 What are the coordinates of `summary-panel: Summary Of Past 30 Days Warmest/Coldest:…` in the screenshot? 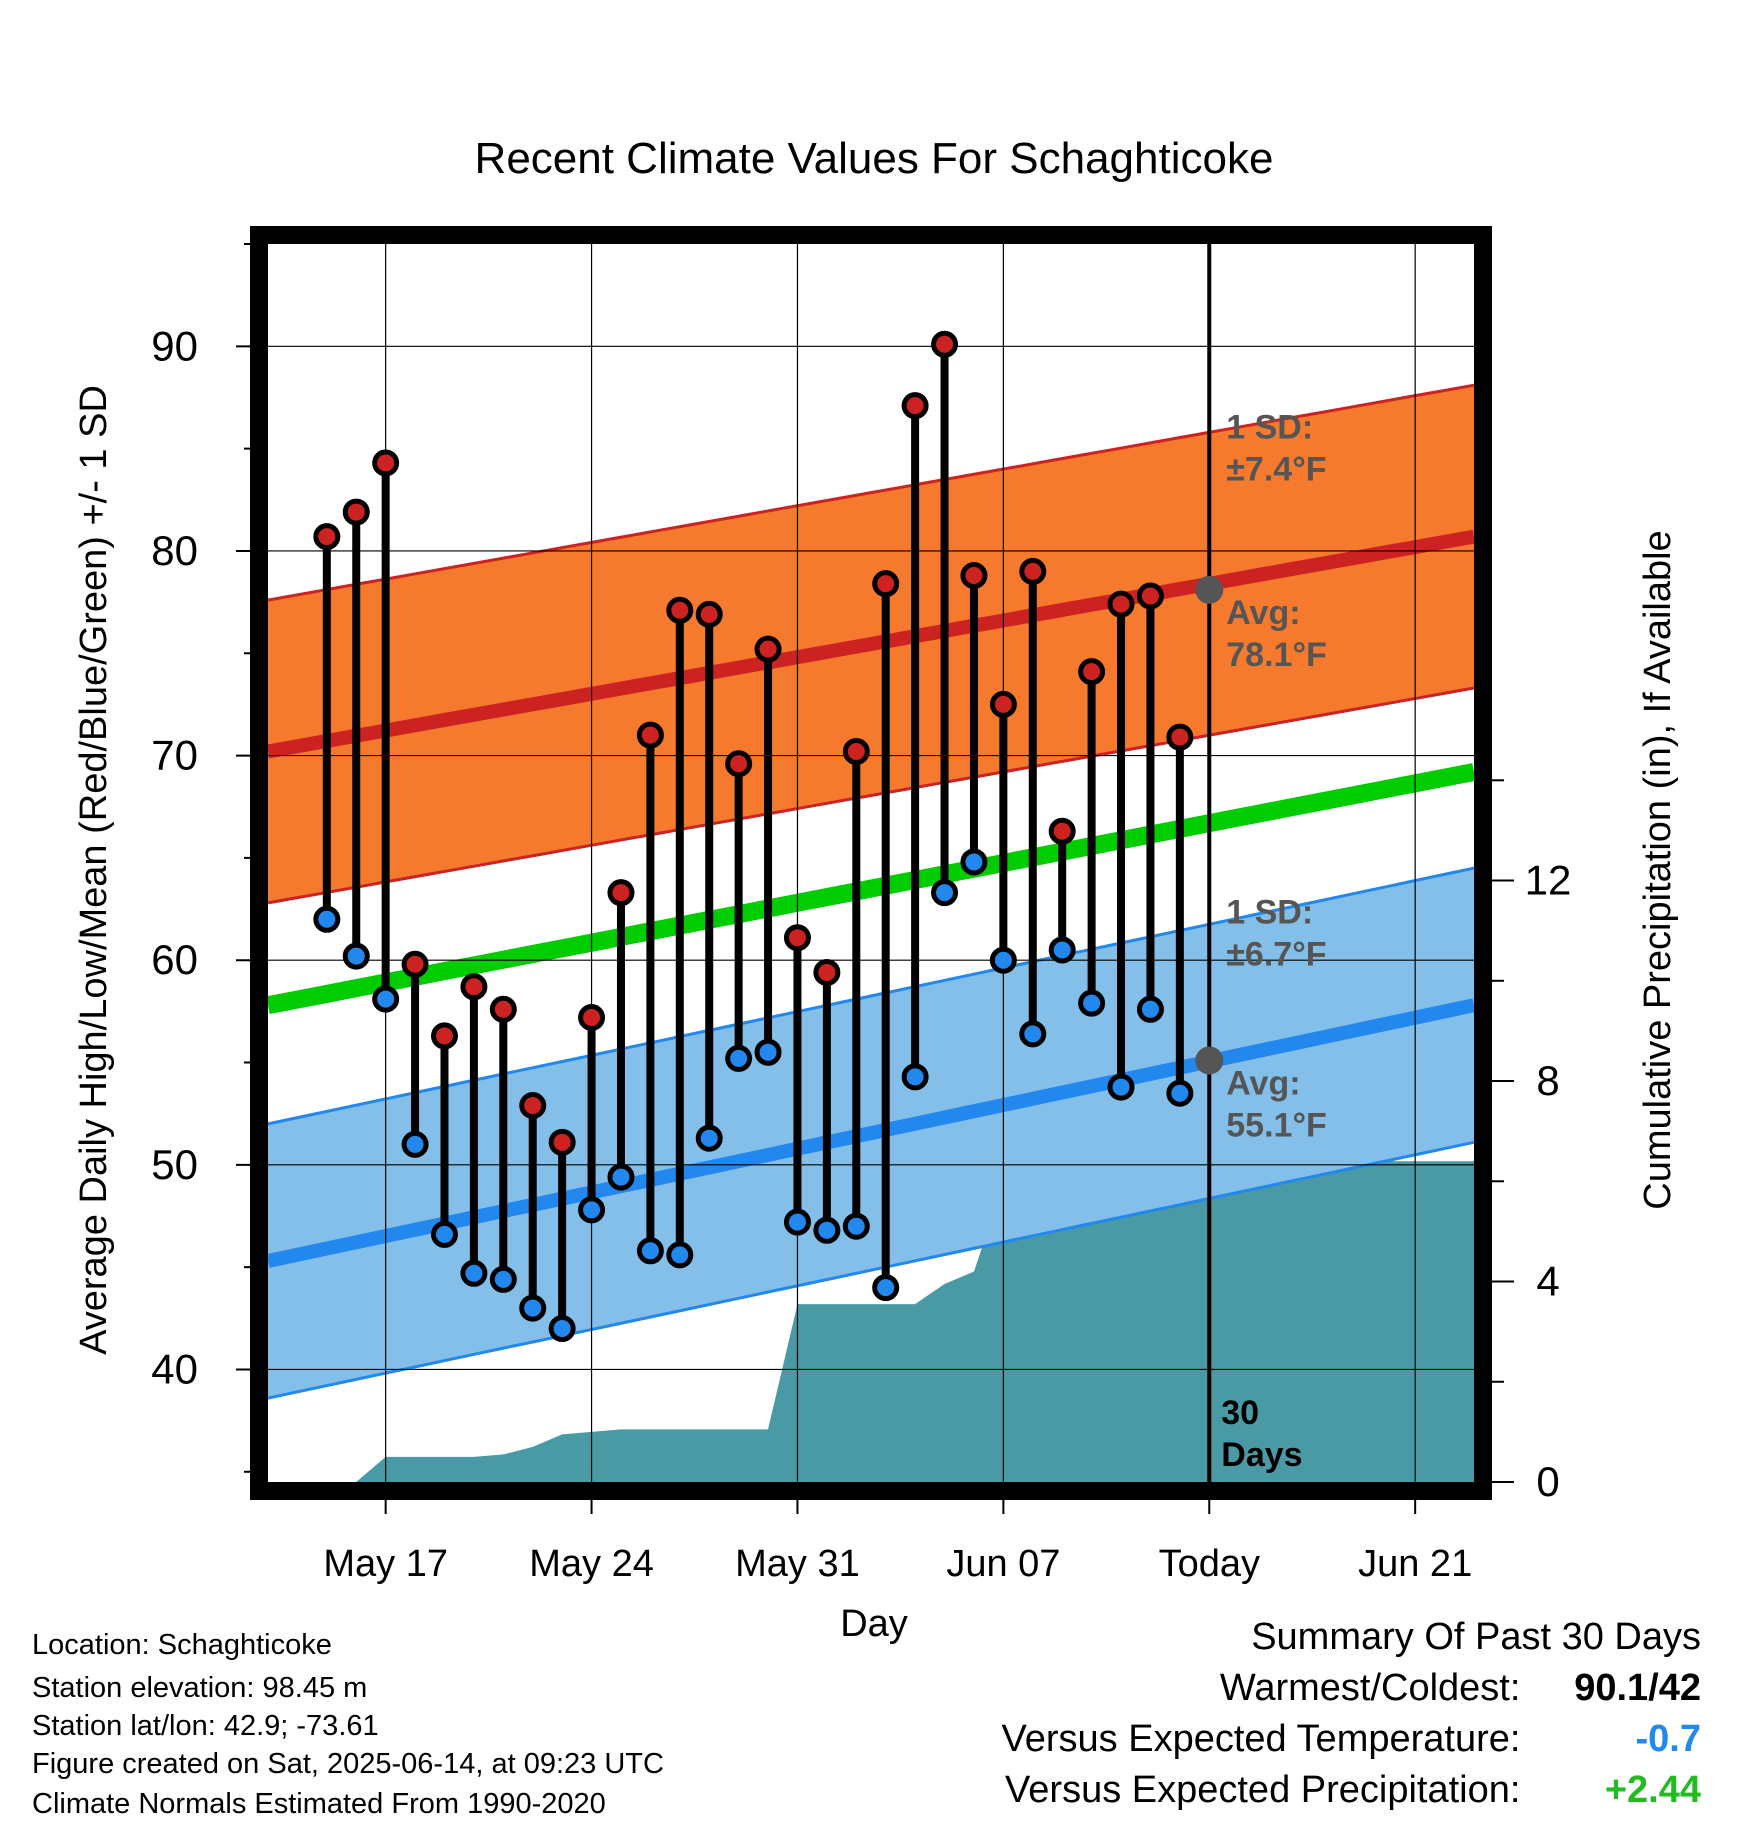 It's located at (1351, 1714).